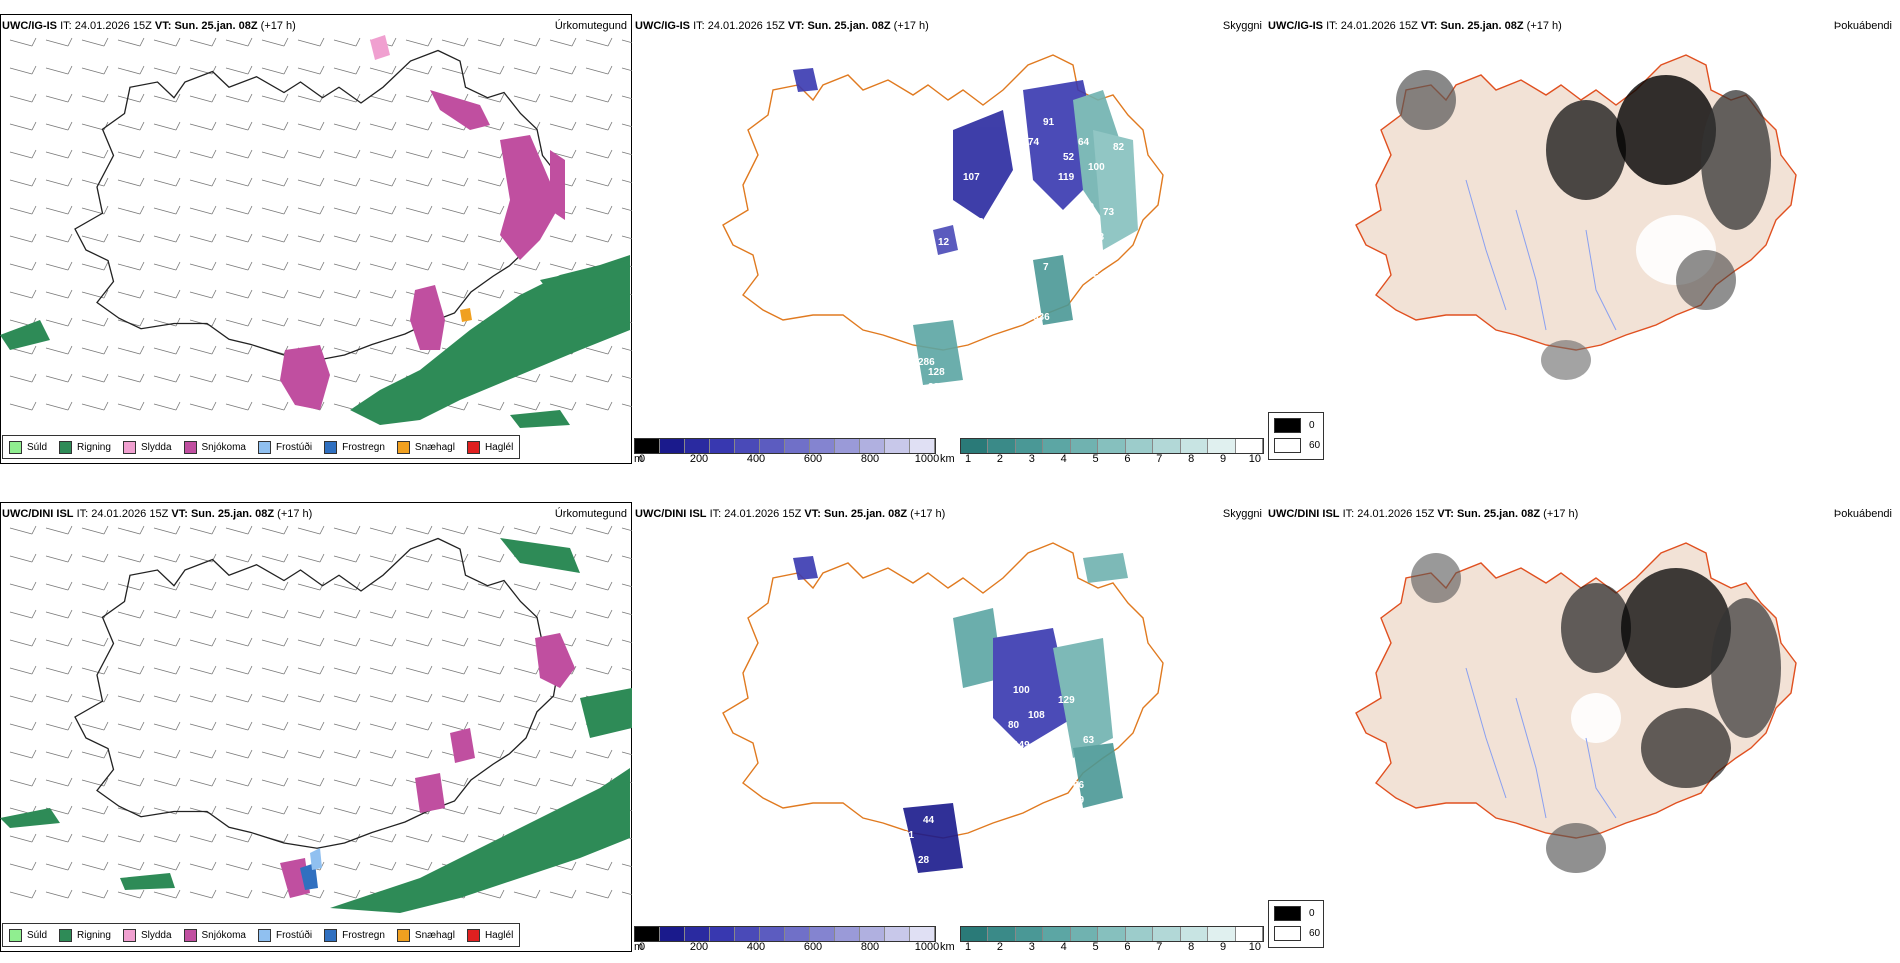 The image size is (1900, 963). What do you see at coordinates (870, 947) in the screenshot?
I see `scale-tick: 800` at bounding box center [870, 947].